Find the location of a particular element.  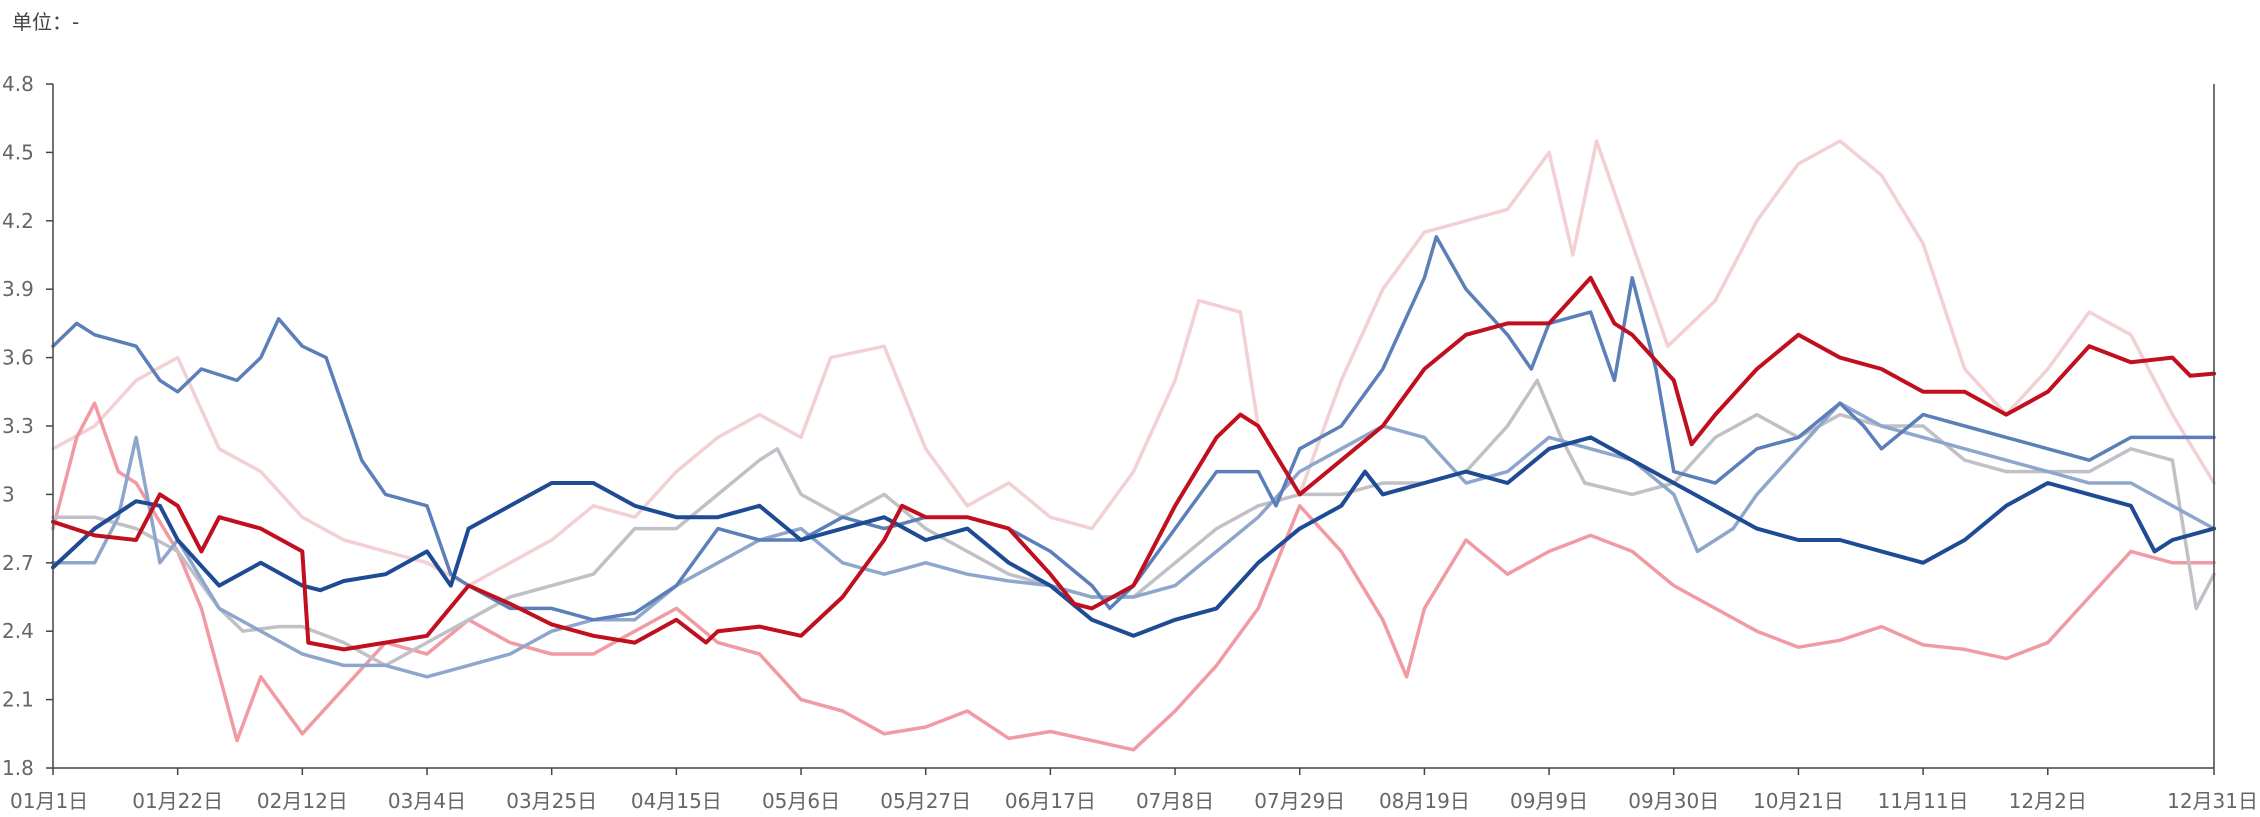

x-tick-label: 04月15日 is located at coordinates (676, 801).